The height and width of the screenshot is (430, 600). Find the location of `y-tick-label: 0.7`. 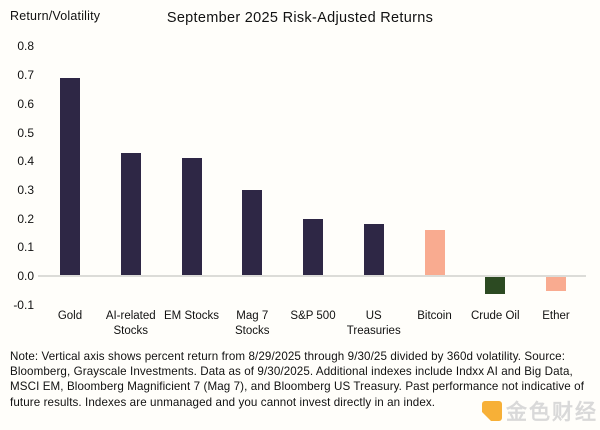

y-tick-label: 0.7 is located at coordinates (25, 75).